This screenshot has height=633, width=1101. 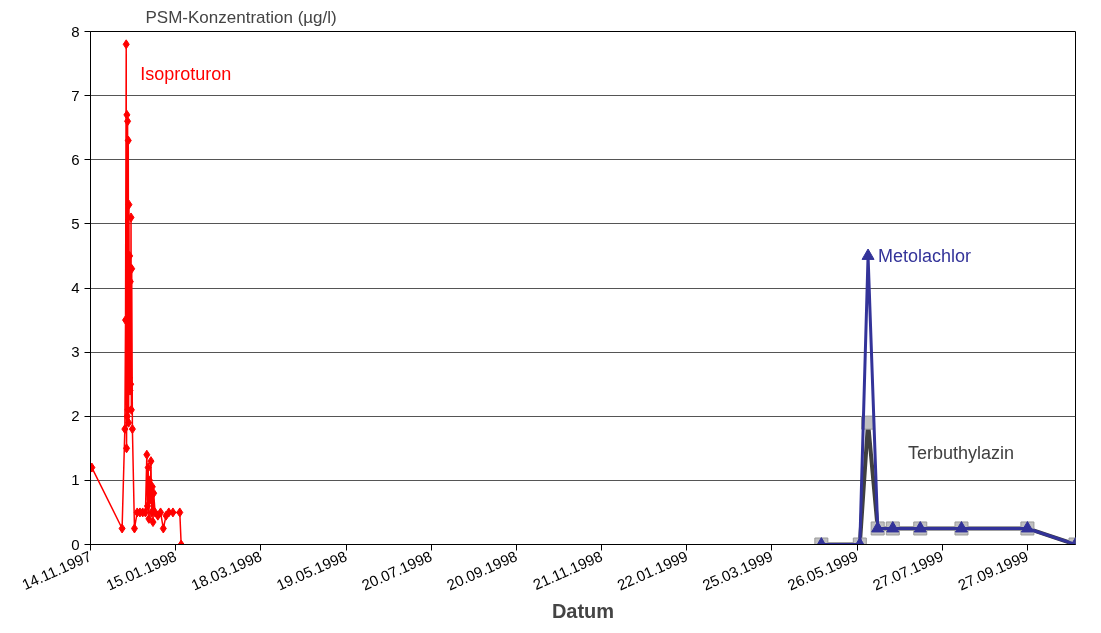 What do you see at coordinates (75, 416) in the screenshot?
I see `y-tick-label: 2` at bounding box center [75, 416].